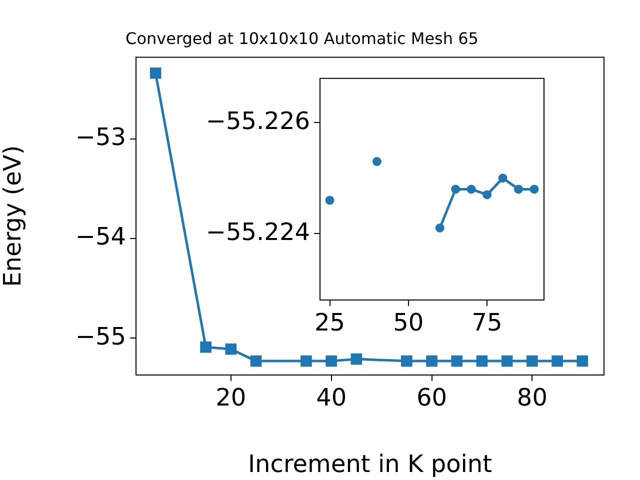 This screenshot has height=480, width=640. Describe the element at coordinates (100, 336) in the screenshot. I see `y-tick-label: −55` at that location.